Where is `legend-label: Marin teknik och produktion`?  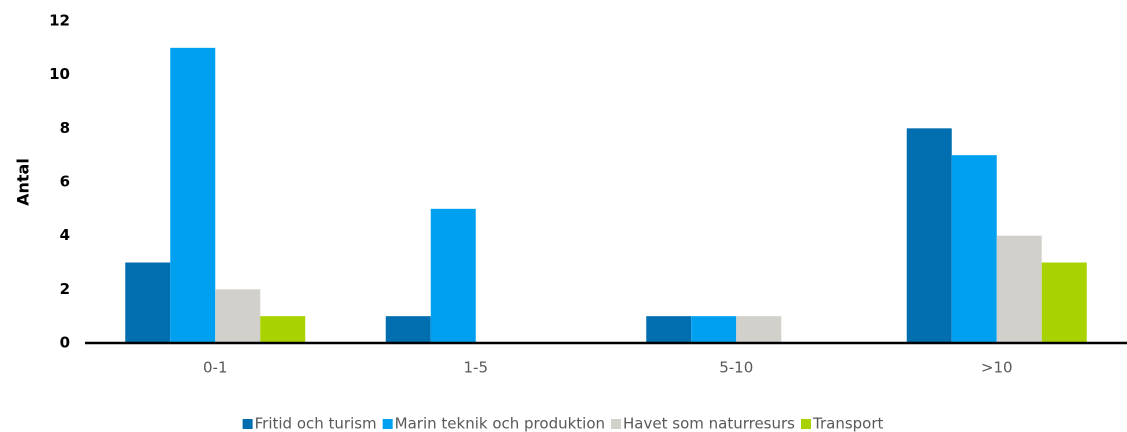 legend-label: Marin teknik och produktion is located at coordinates (500, 423).